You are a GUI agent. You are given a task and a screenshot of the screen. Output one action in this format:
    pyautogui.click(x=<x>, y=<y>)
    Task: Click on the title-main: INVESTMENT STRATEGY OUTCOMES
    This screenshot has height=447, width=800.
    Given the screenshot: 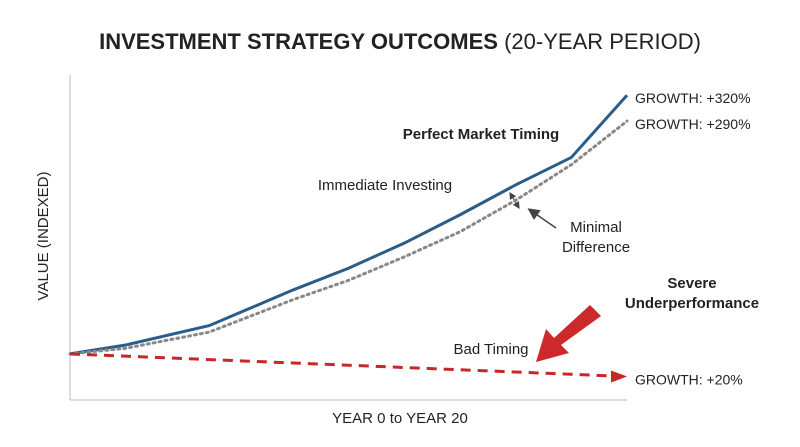 What is the action you would take?
    pyautogui.click(x=298, y=41)
    